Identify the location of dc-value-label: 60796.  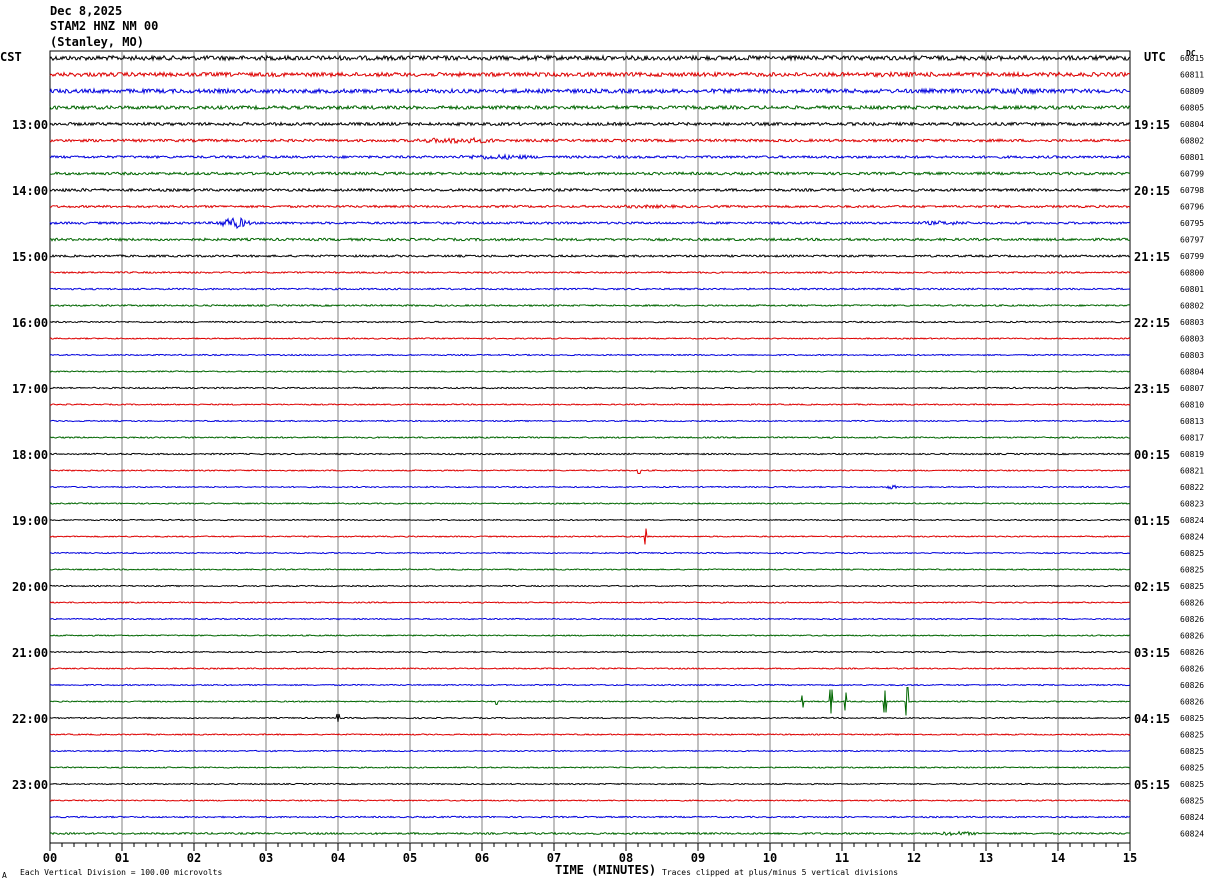
(1192, 207).